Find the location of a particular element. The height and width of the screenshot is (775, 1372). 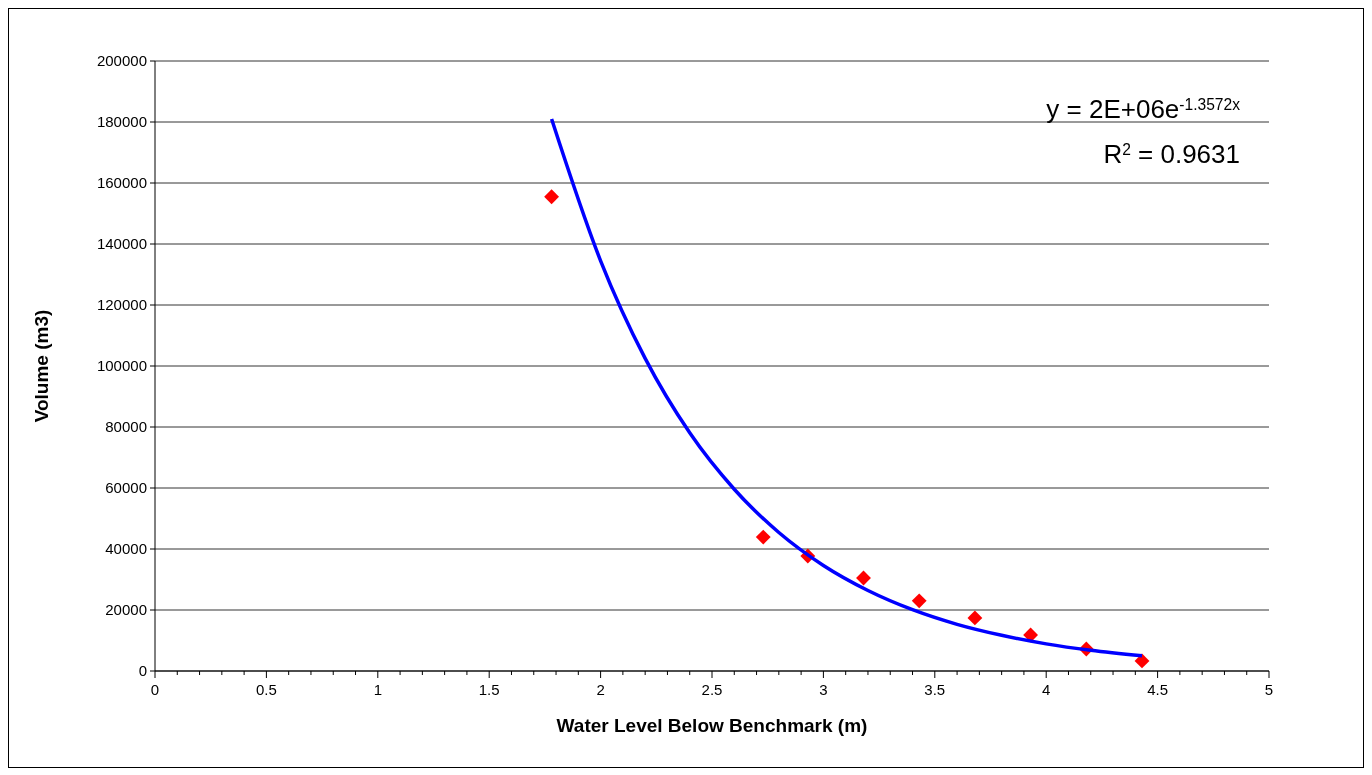

y-tick-label: 120000 is located at coordinates (121, 305).